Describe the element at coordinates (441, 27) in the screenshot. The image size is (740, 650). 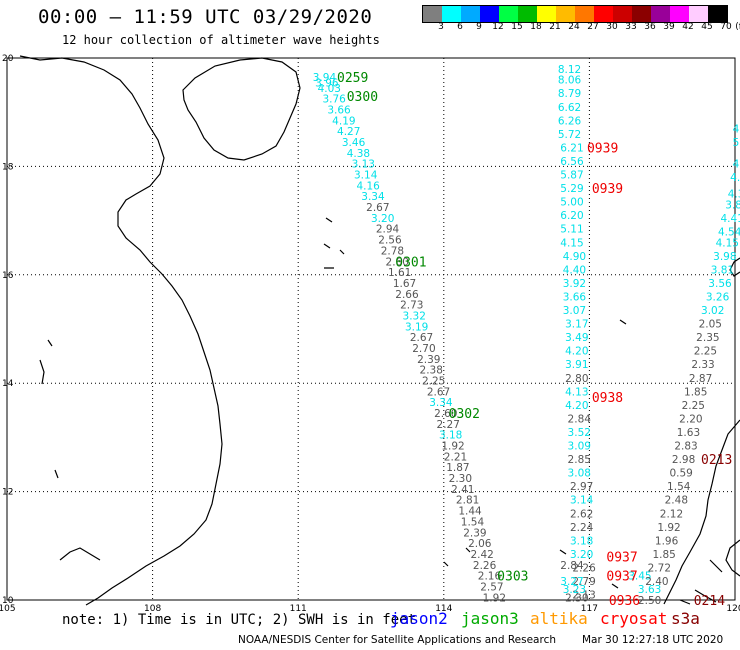
I see `legend-label: 3` at that location.